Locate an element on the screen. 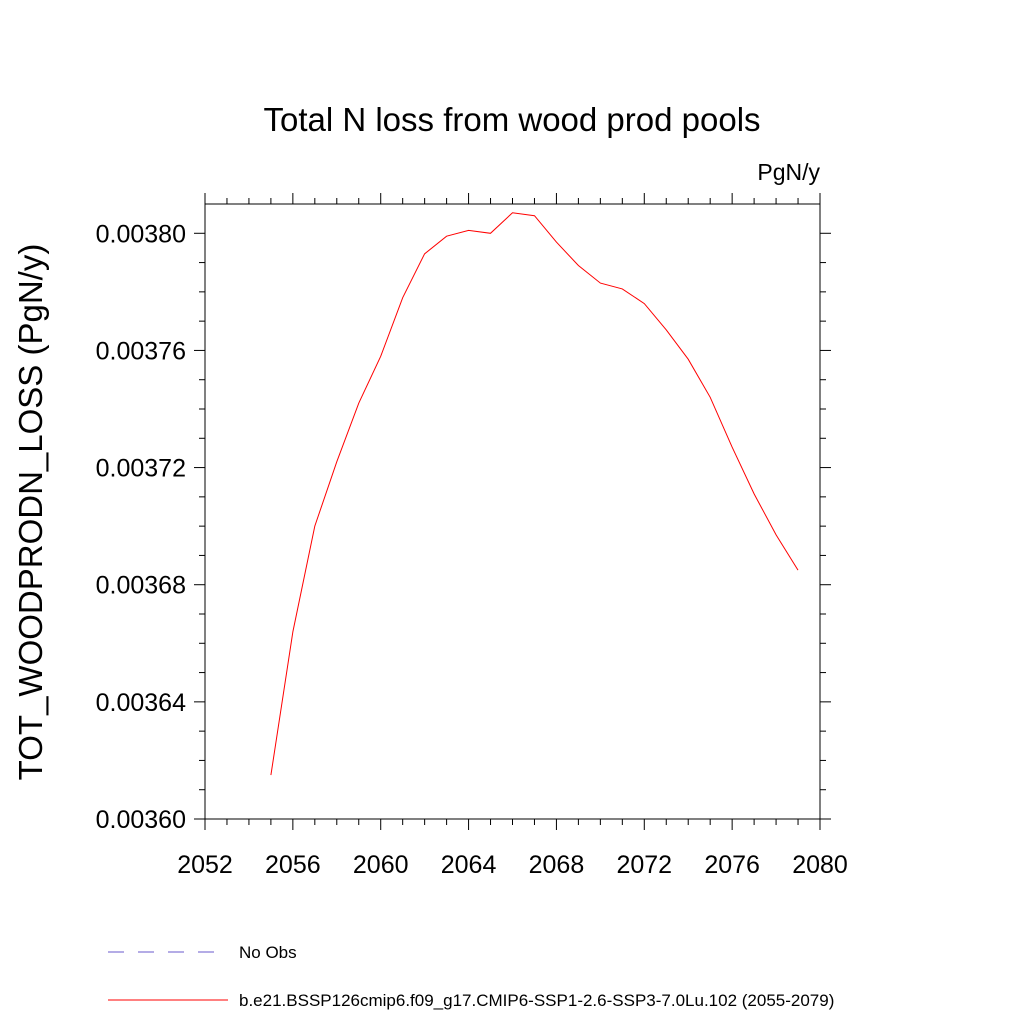 The height and width of the screenshot is (1024, 1024). x-tick-label: 2056 is located at coordinates (293, 865).